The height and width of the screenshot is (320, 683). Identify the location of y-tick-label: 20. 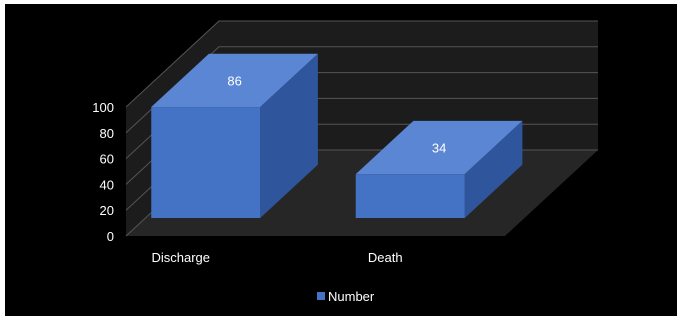
(107, 210).